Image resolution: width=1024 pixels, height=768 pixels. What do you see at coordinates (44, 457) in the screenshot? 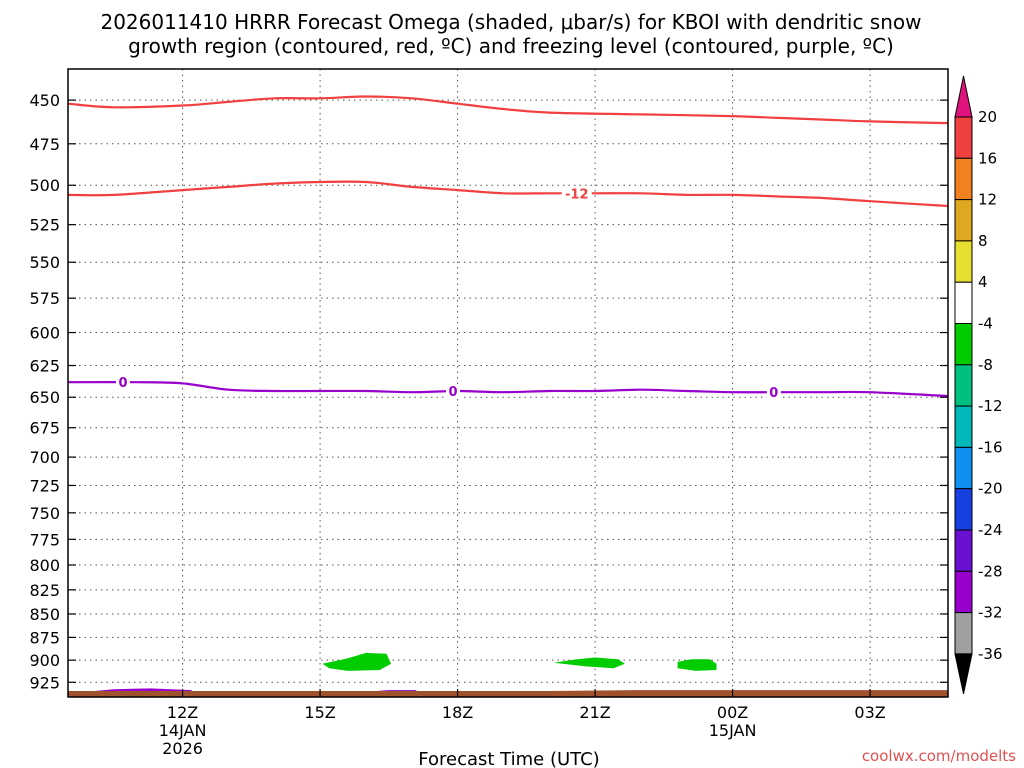
I see `y-tick-label-700: 700` at bounding box center [44, 457].